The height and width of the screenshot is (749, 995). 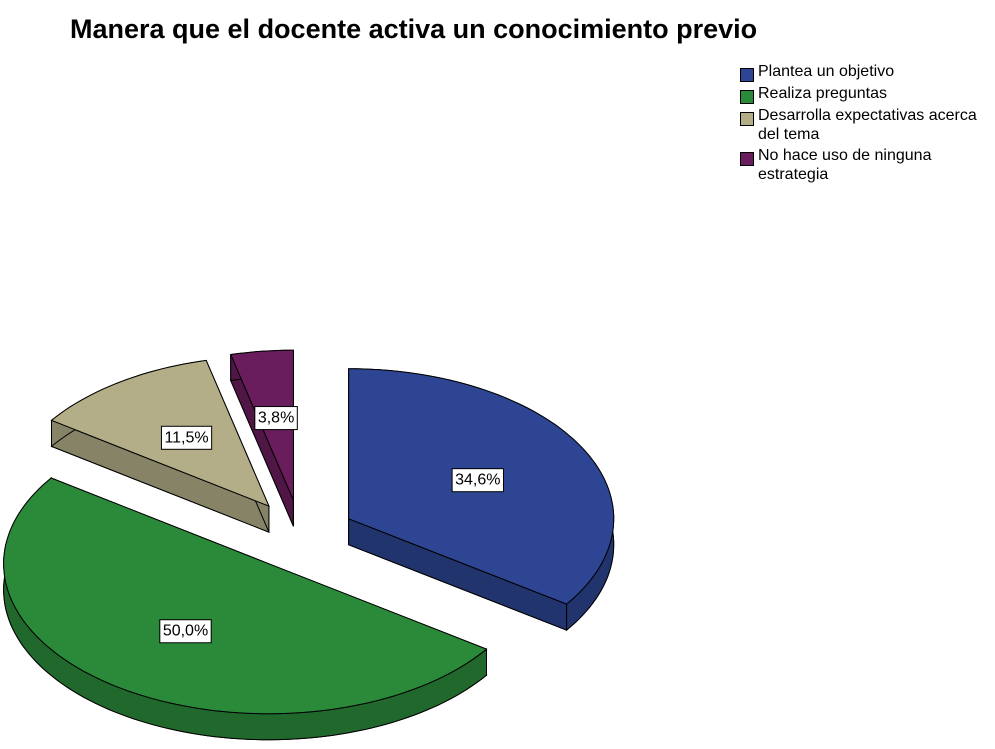 I want to click on slice-top, so click(x=160, y=433).